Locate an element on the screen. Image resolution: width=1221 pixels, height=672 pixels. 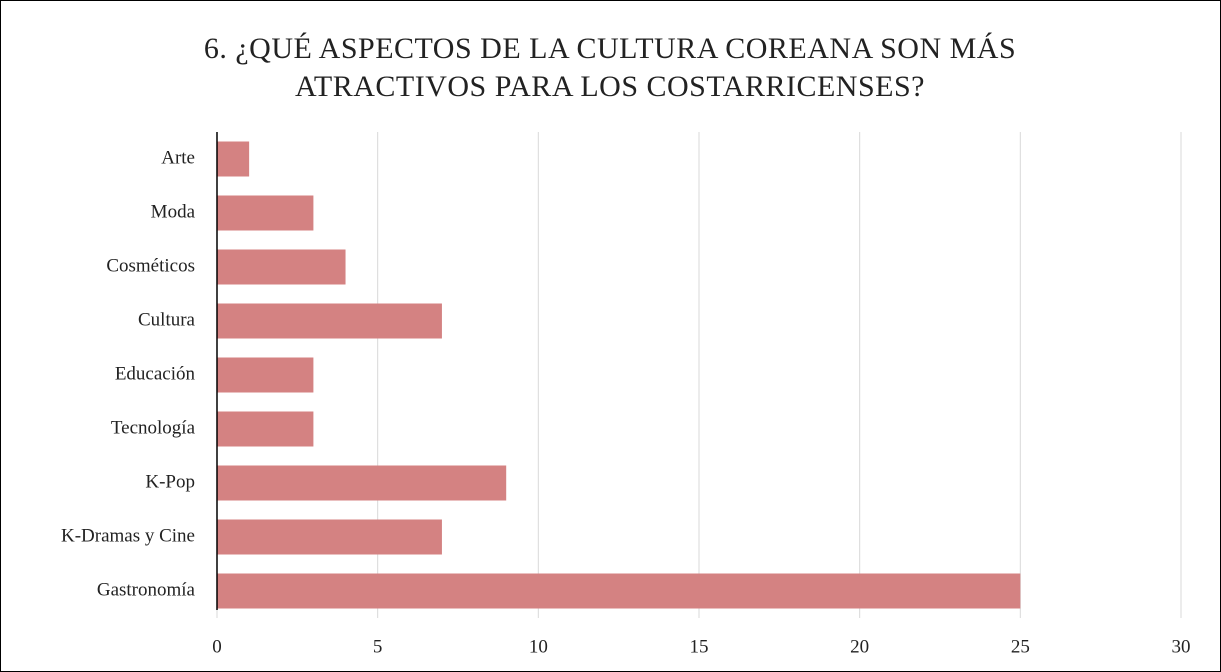
x-tick-label: 10 is located at coordinates (538, 646).